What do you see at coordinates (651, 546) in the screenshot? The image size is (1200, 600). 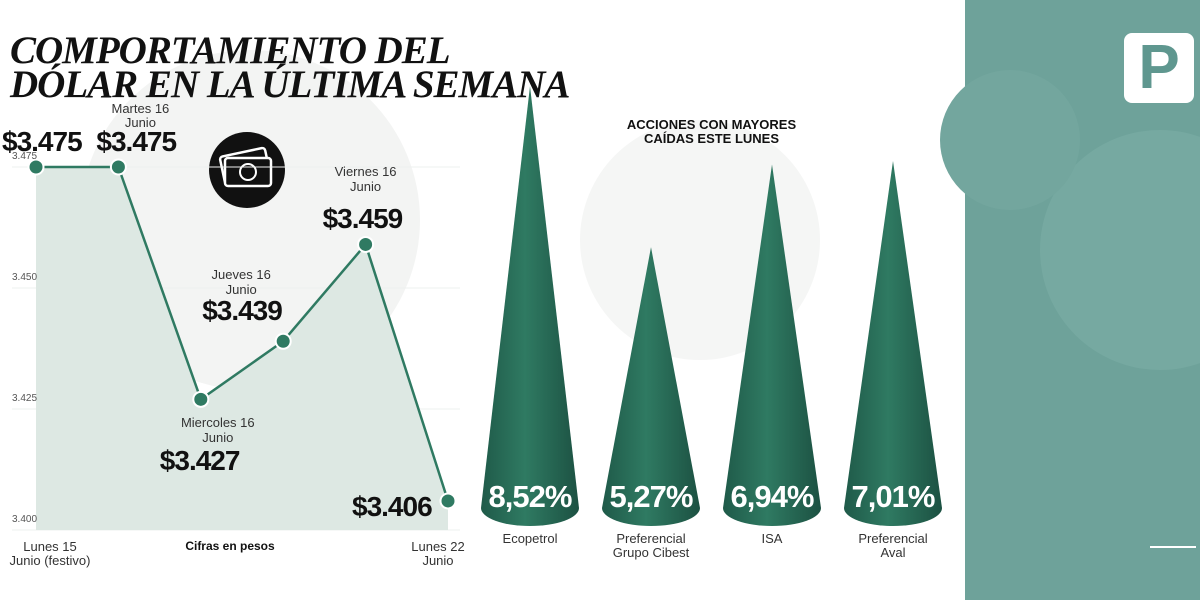 I see `category-label: Preferencial Grupo Cibest` at bounding box center [651, 546].